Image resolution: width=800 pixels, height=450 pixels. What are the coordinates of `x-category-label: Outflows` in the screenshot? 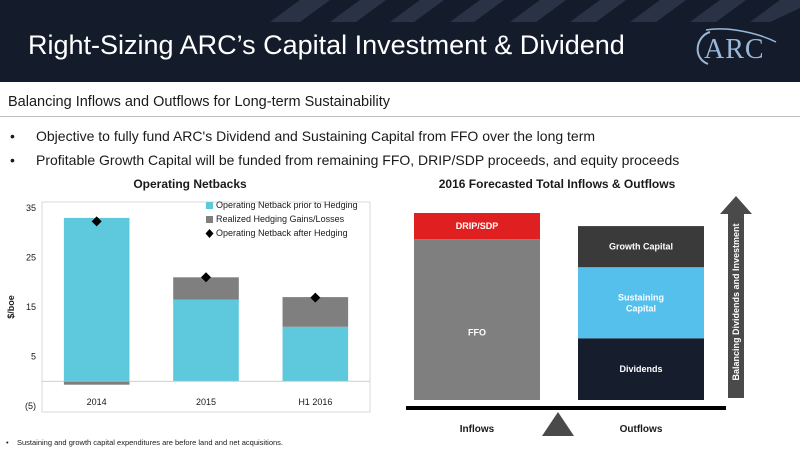 It's located at (641, 429).